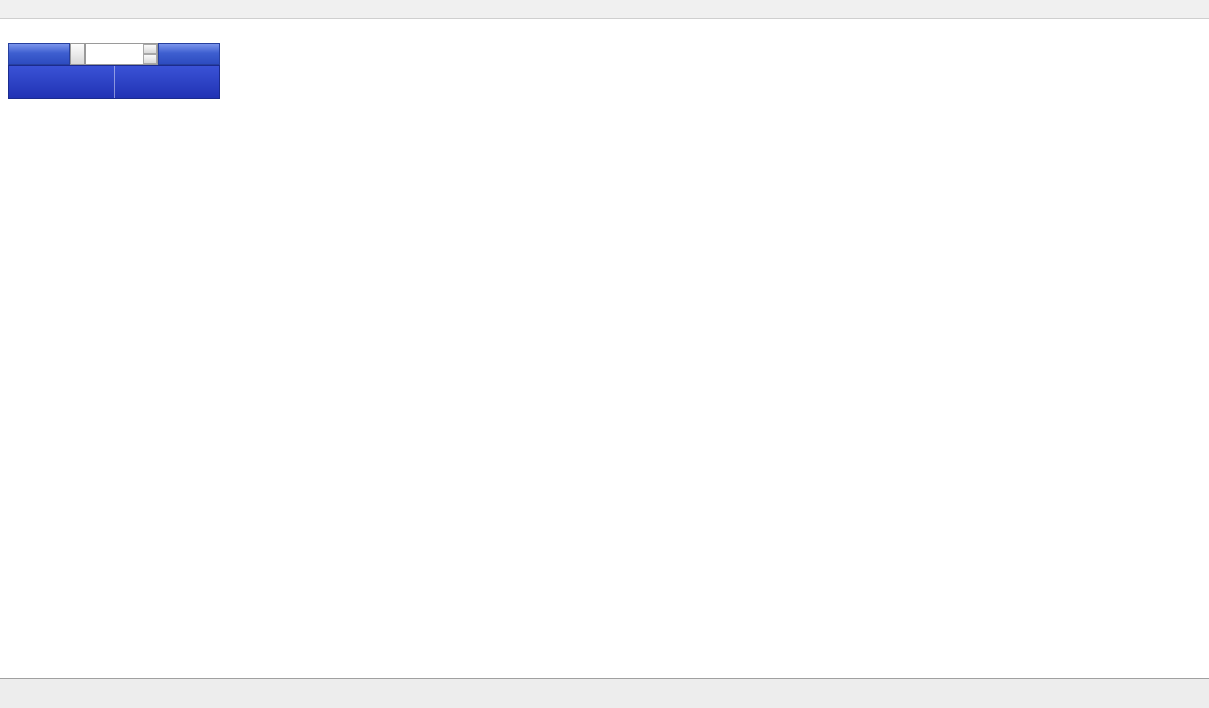 Image resolution: width=1209 pixels, height=708 pixels. Describe the element at coordinates (61, 82) in the screenshot. I see `sell-price-display` at that location.